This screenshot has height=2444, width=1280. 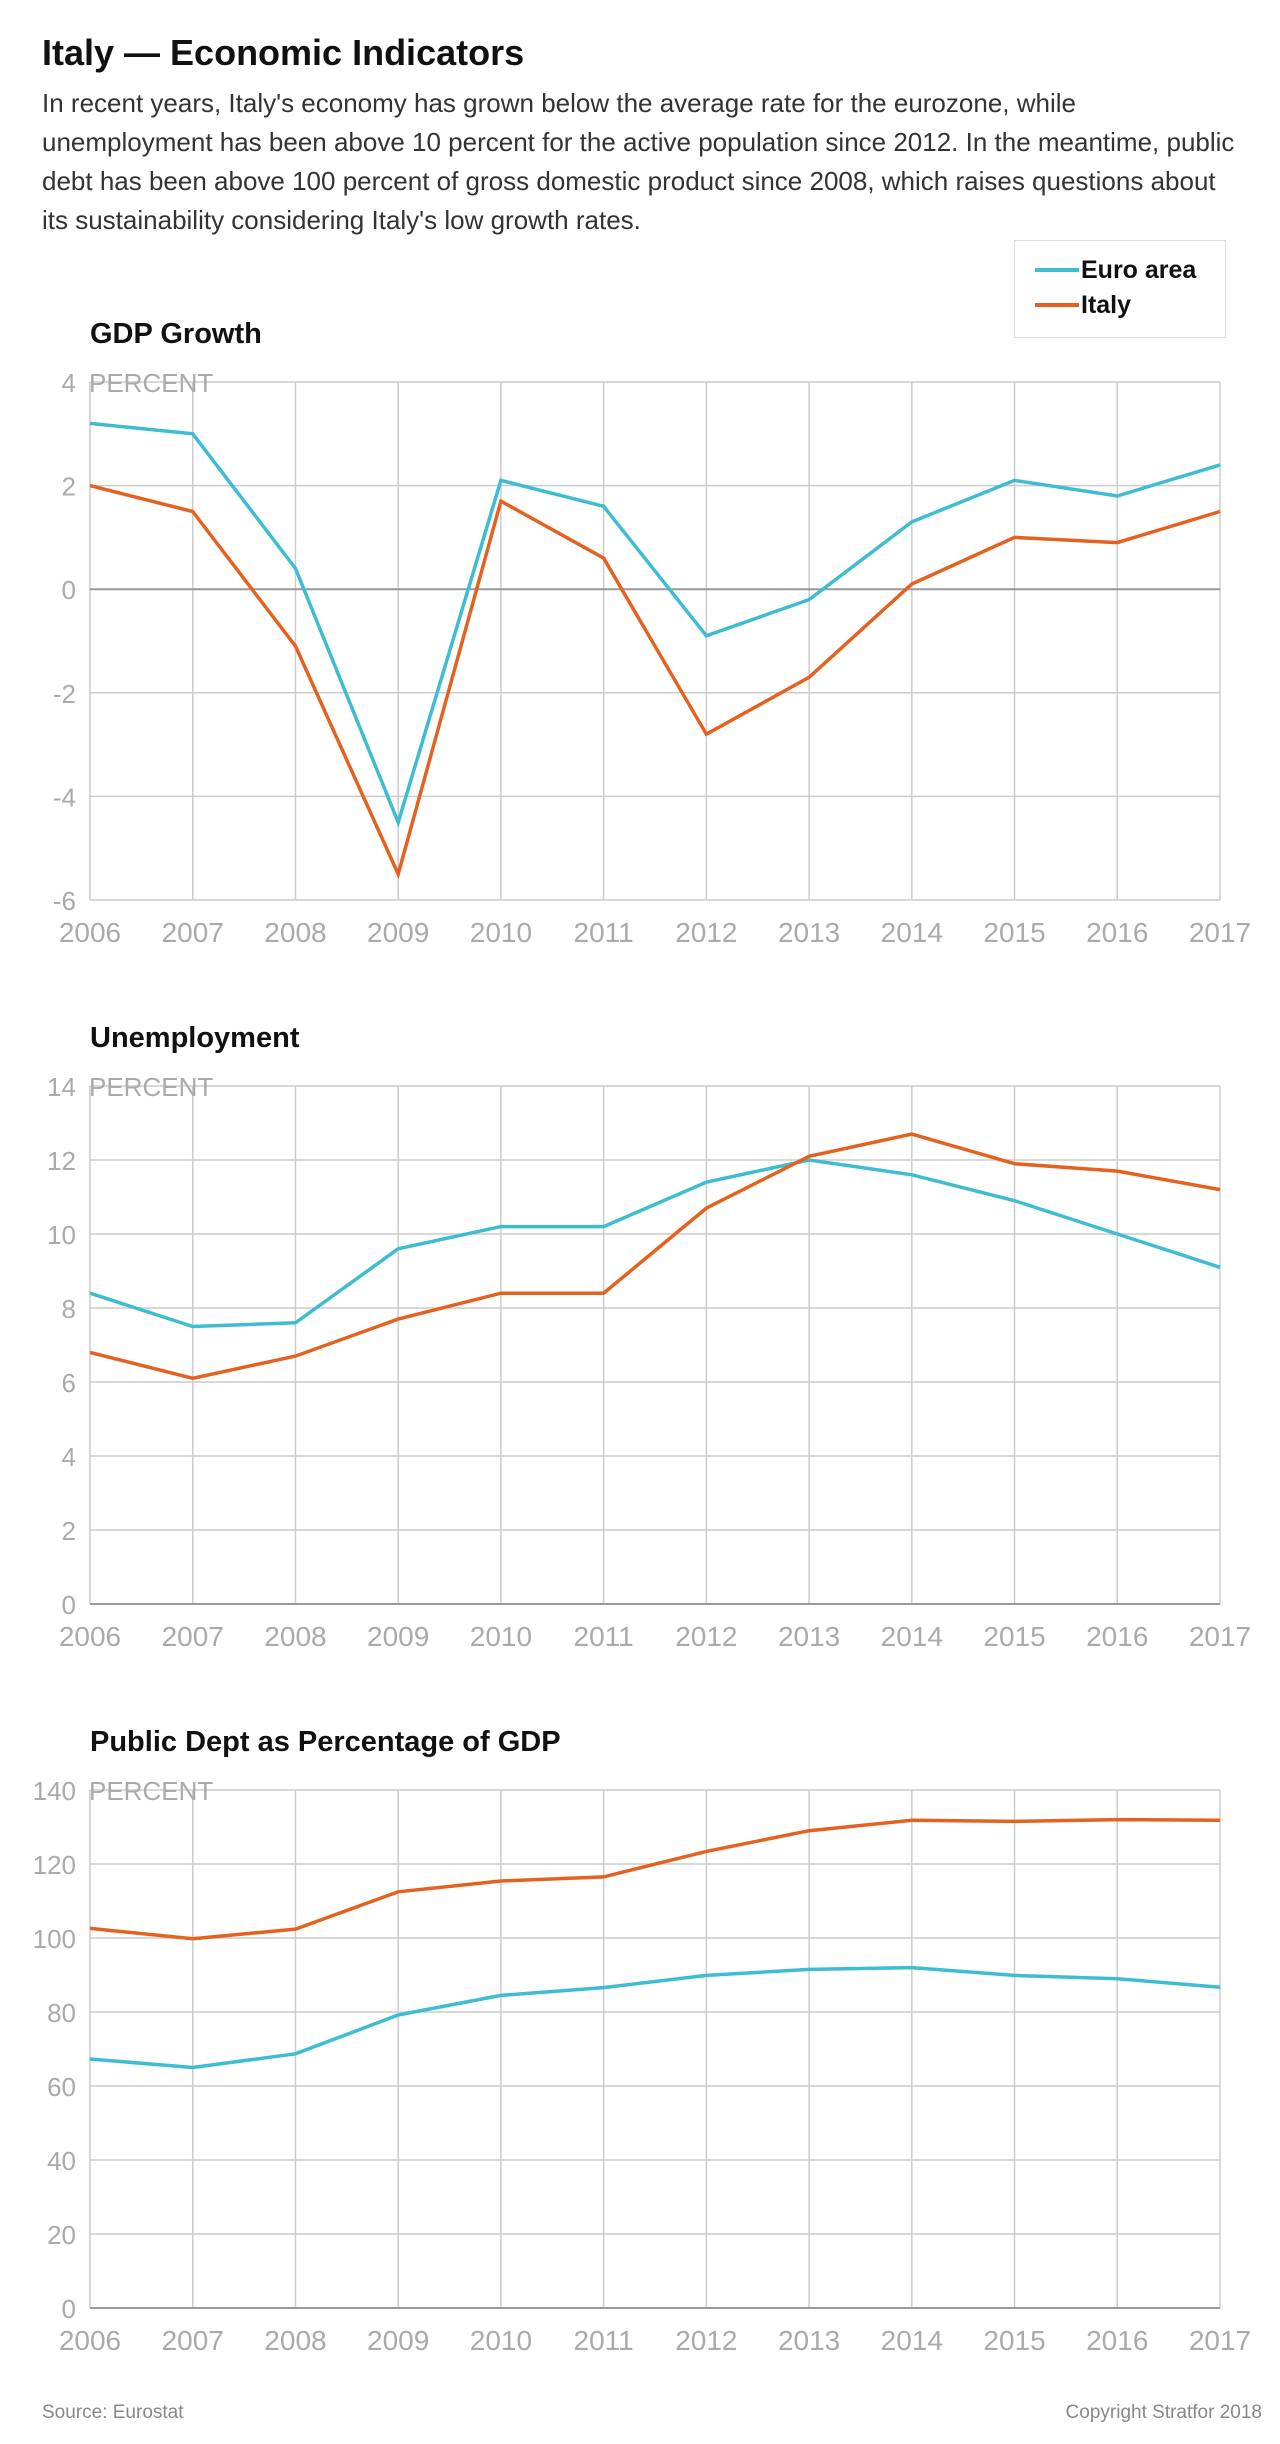 What do you see at coordinates (61, 1087) in the screenshot?
I see `y-tick-label: 14` at bounding box center [61, 1087].